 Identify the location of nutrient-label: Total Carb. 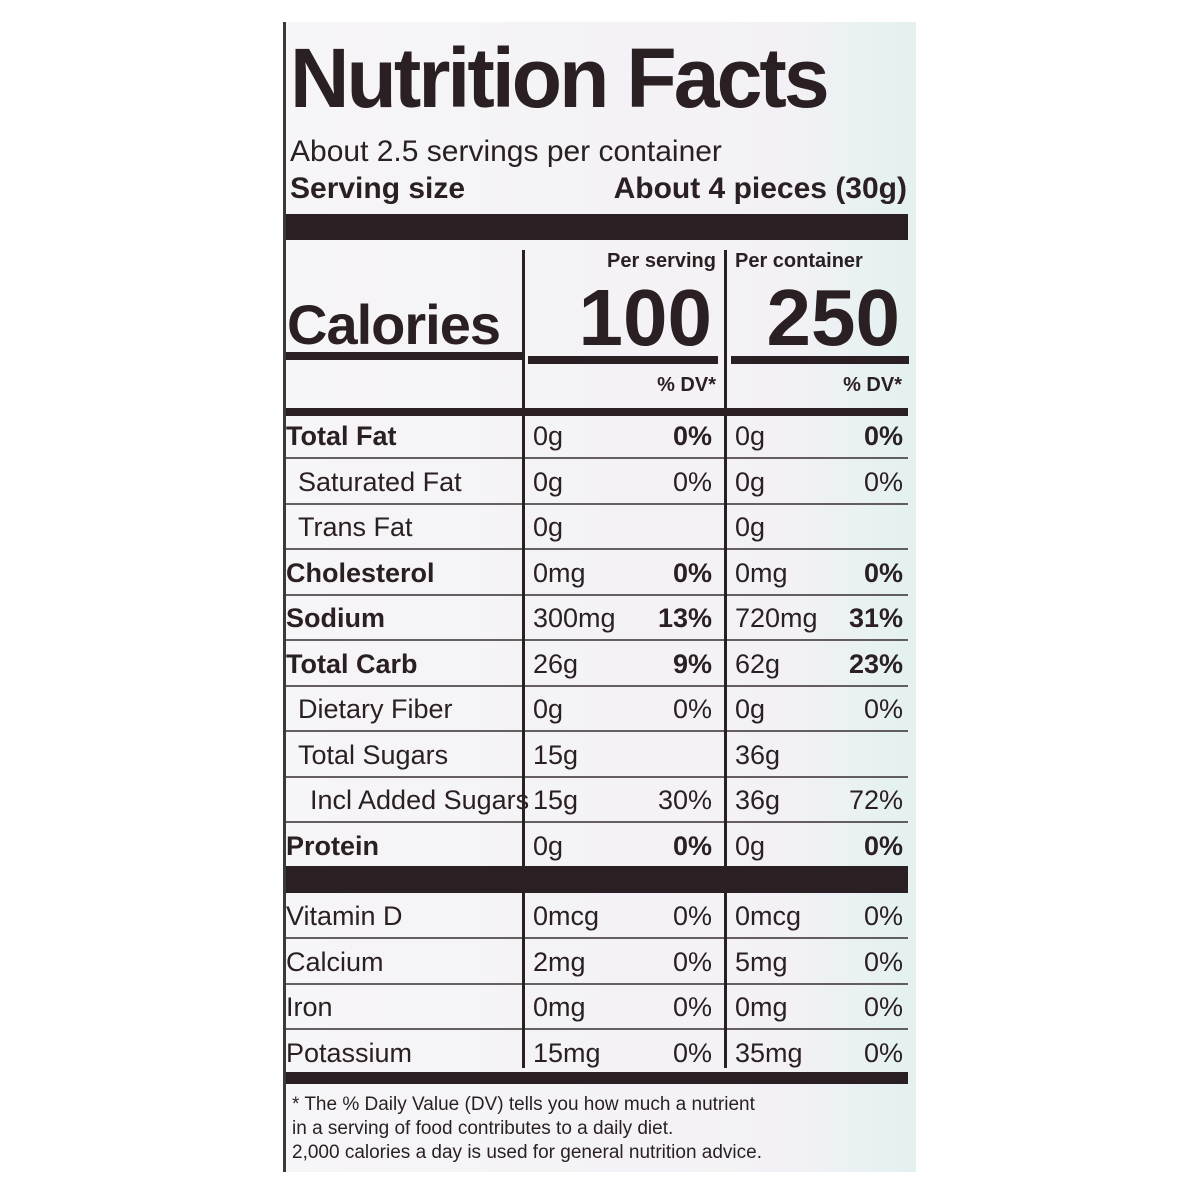
(352, 663).